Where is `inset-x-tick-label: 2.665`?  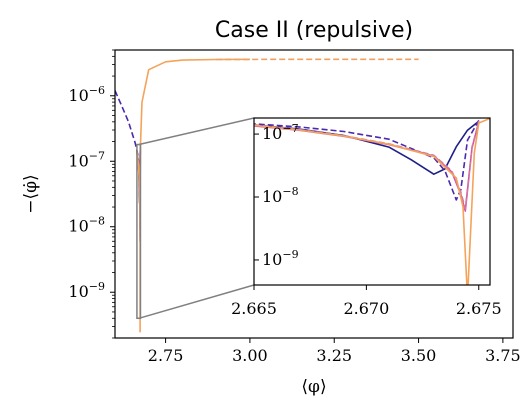 inset-x-tick-label: 2.665 is located at coordinates (254, 308).